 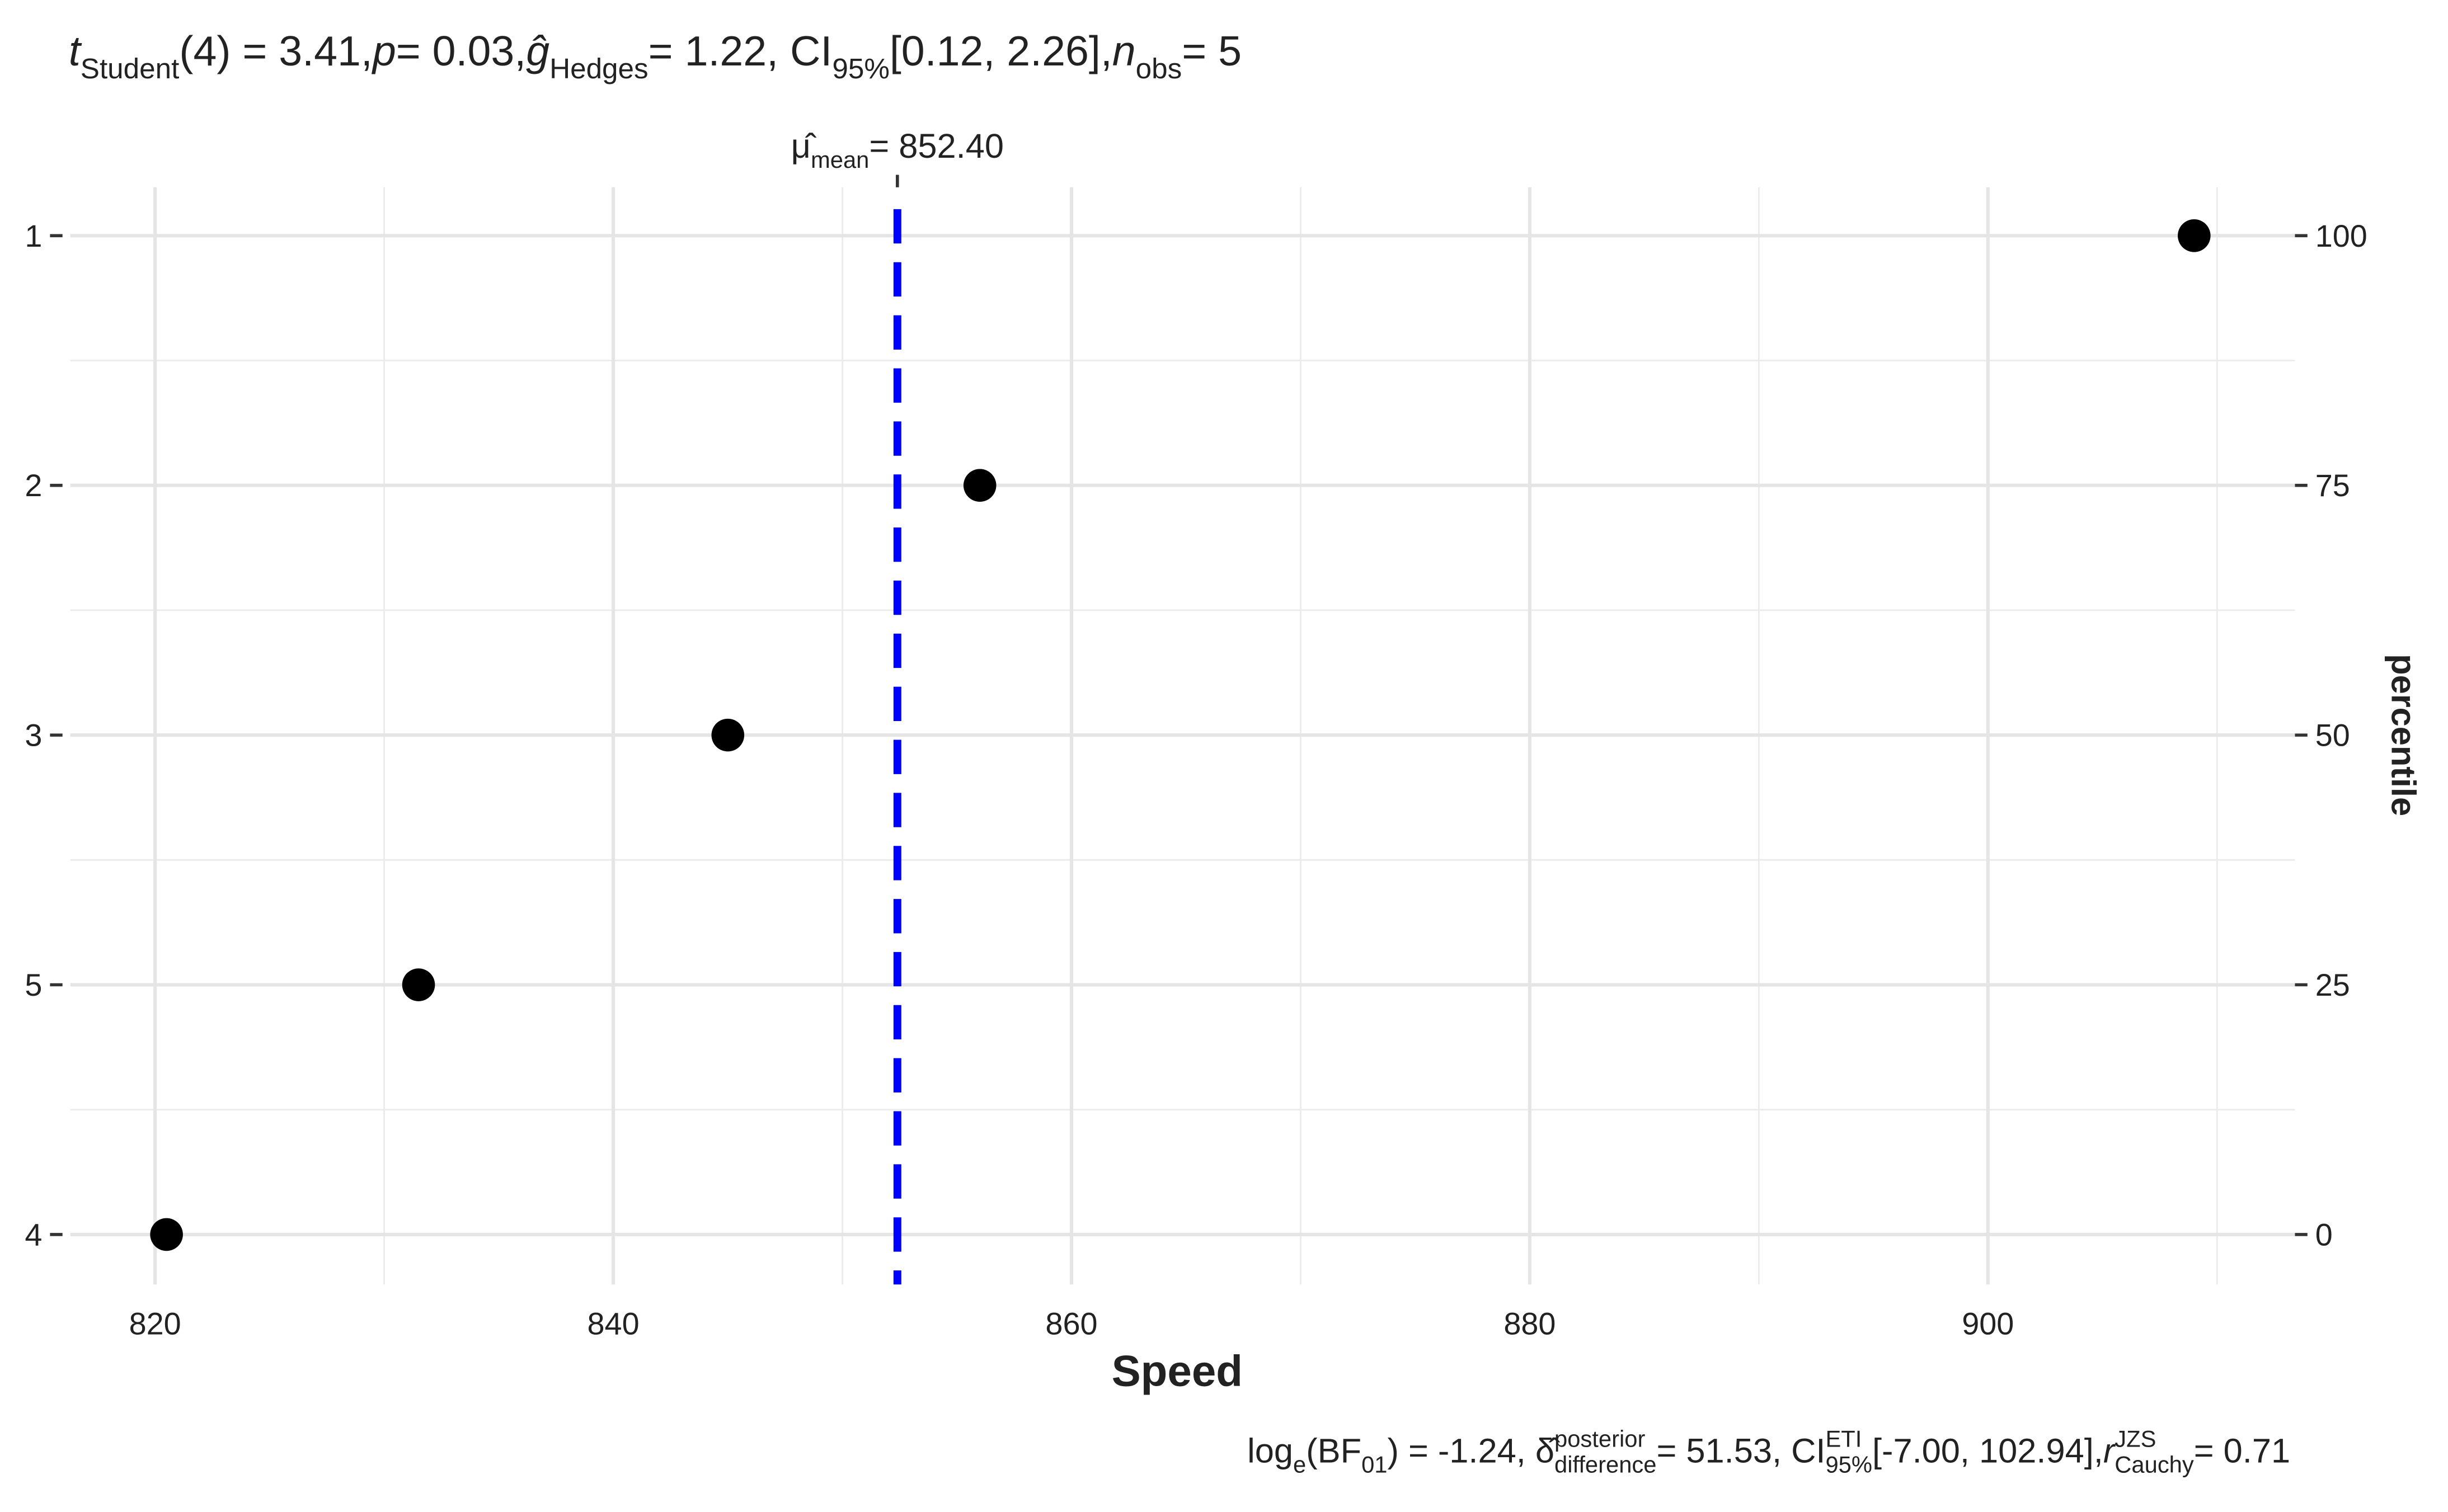 I want to click on y2-tick-label: 75, so click(x=2332, y=486).